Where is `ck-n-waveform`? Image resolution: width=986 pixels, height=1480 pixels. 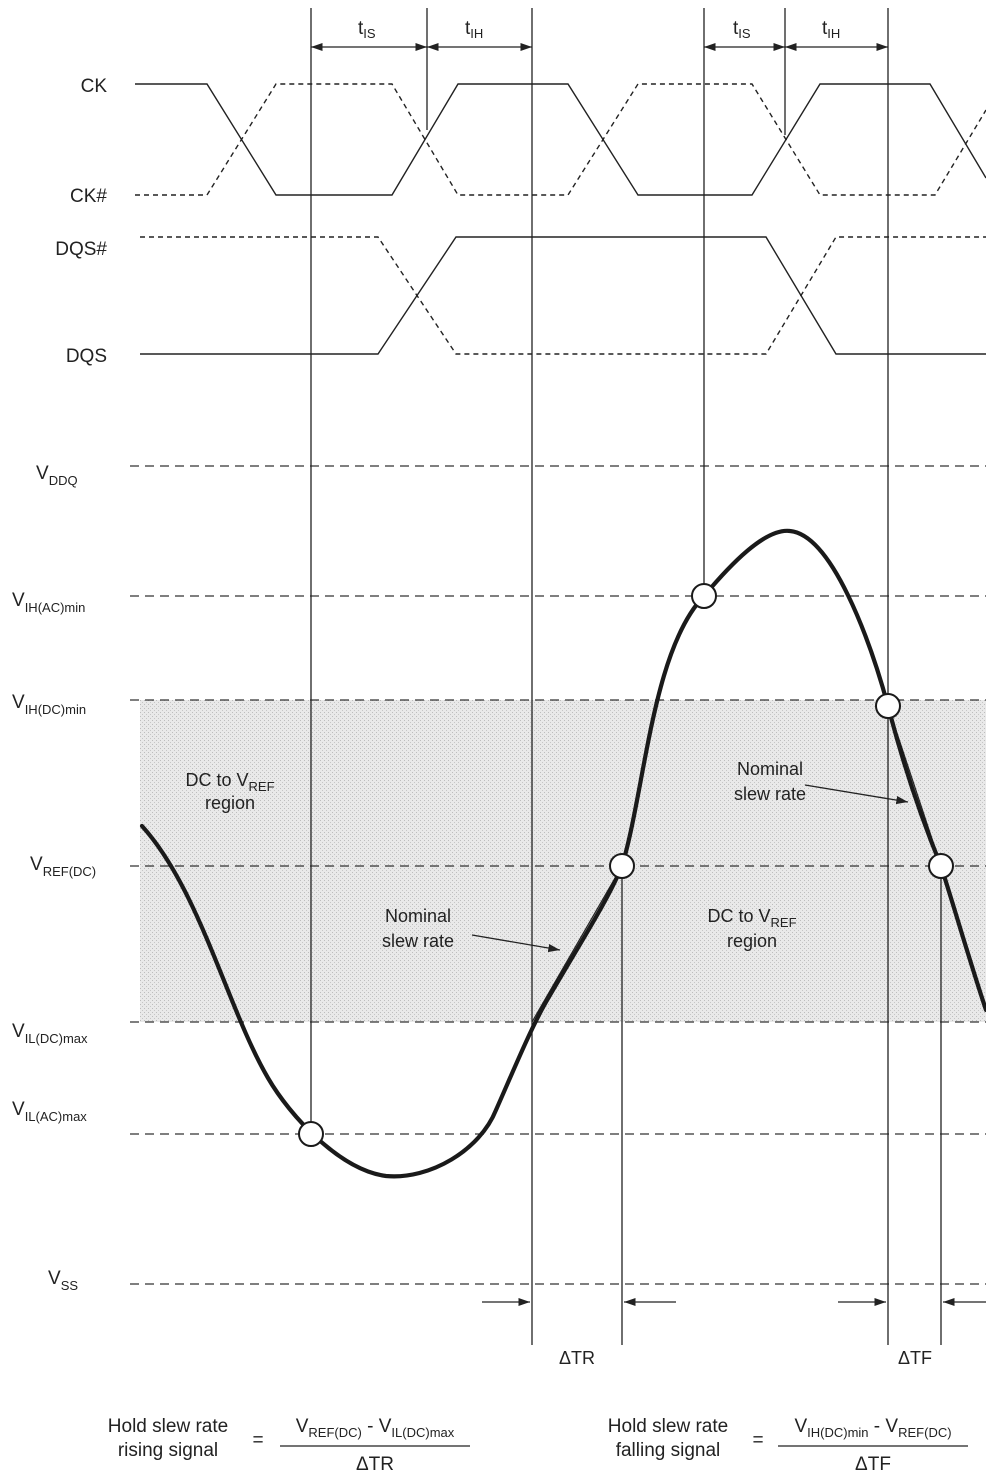
ck-n-waveform is located at coordinates (560, 139).